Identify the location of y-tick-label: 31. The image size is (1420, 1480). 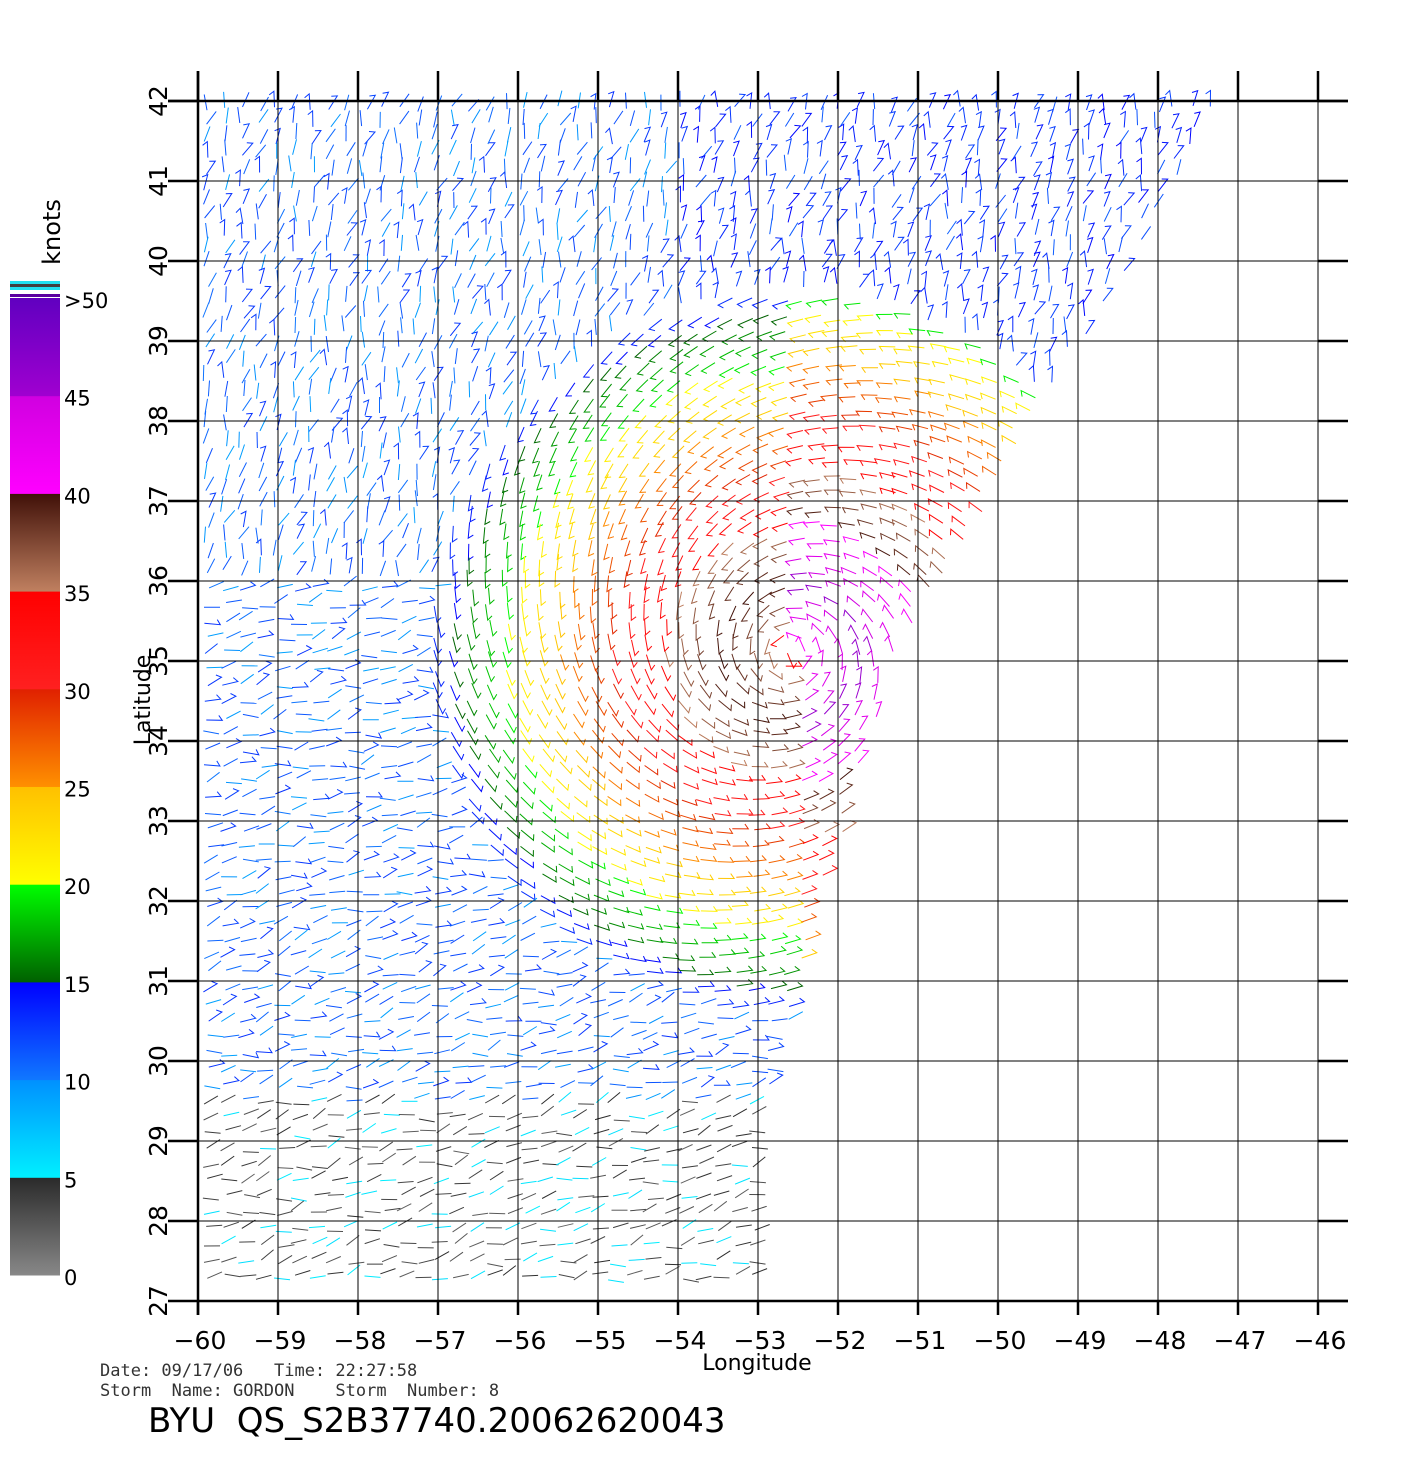
(158, 981).